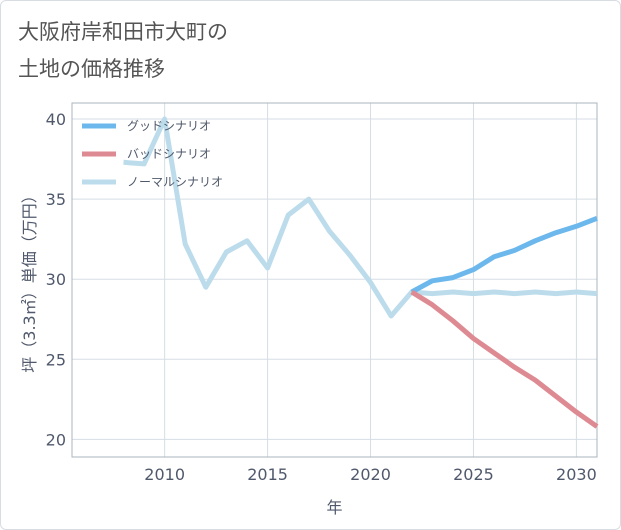  What do you see at coordinates (267, 474) in the screenshot?
I see `x-tick-label: 2015` at bounding box center [267, 474].